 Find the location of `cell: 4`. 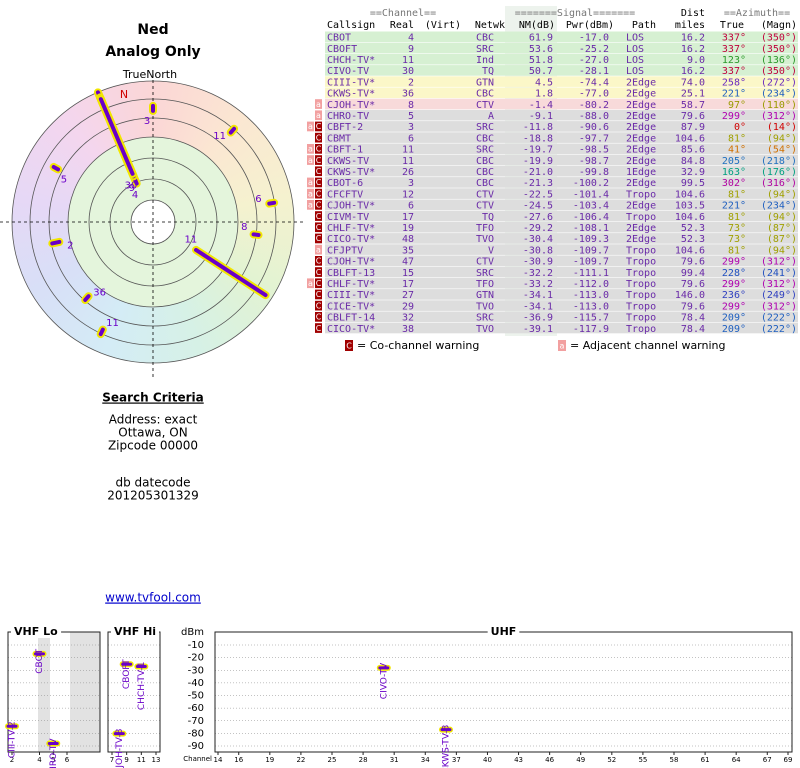

cell: 4 is located at coordinates (411, 38).